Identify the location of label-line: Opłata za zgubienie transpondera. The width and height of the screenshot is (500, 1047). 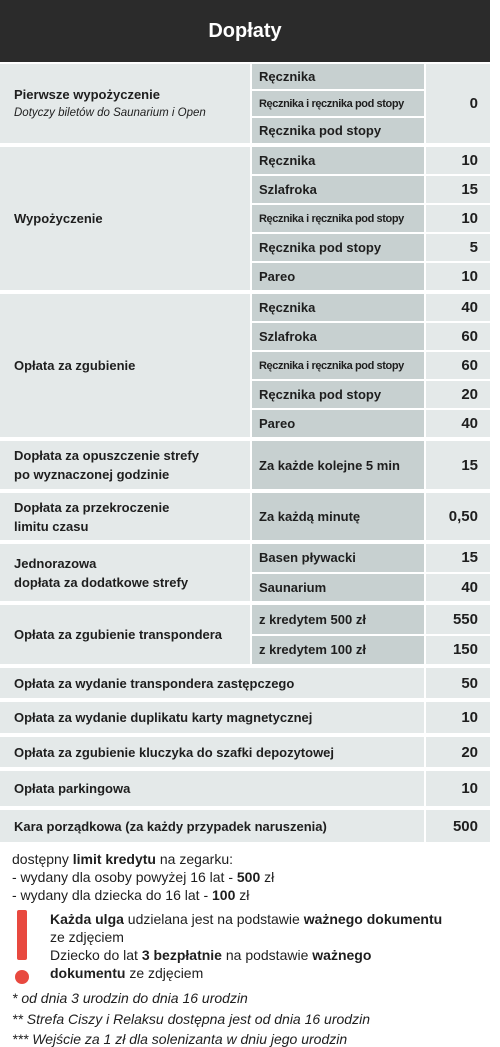
(118, 634).